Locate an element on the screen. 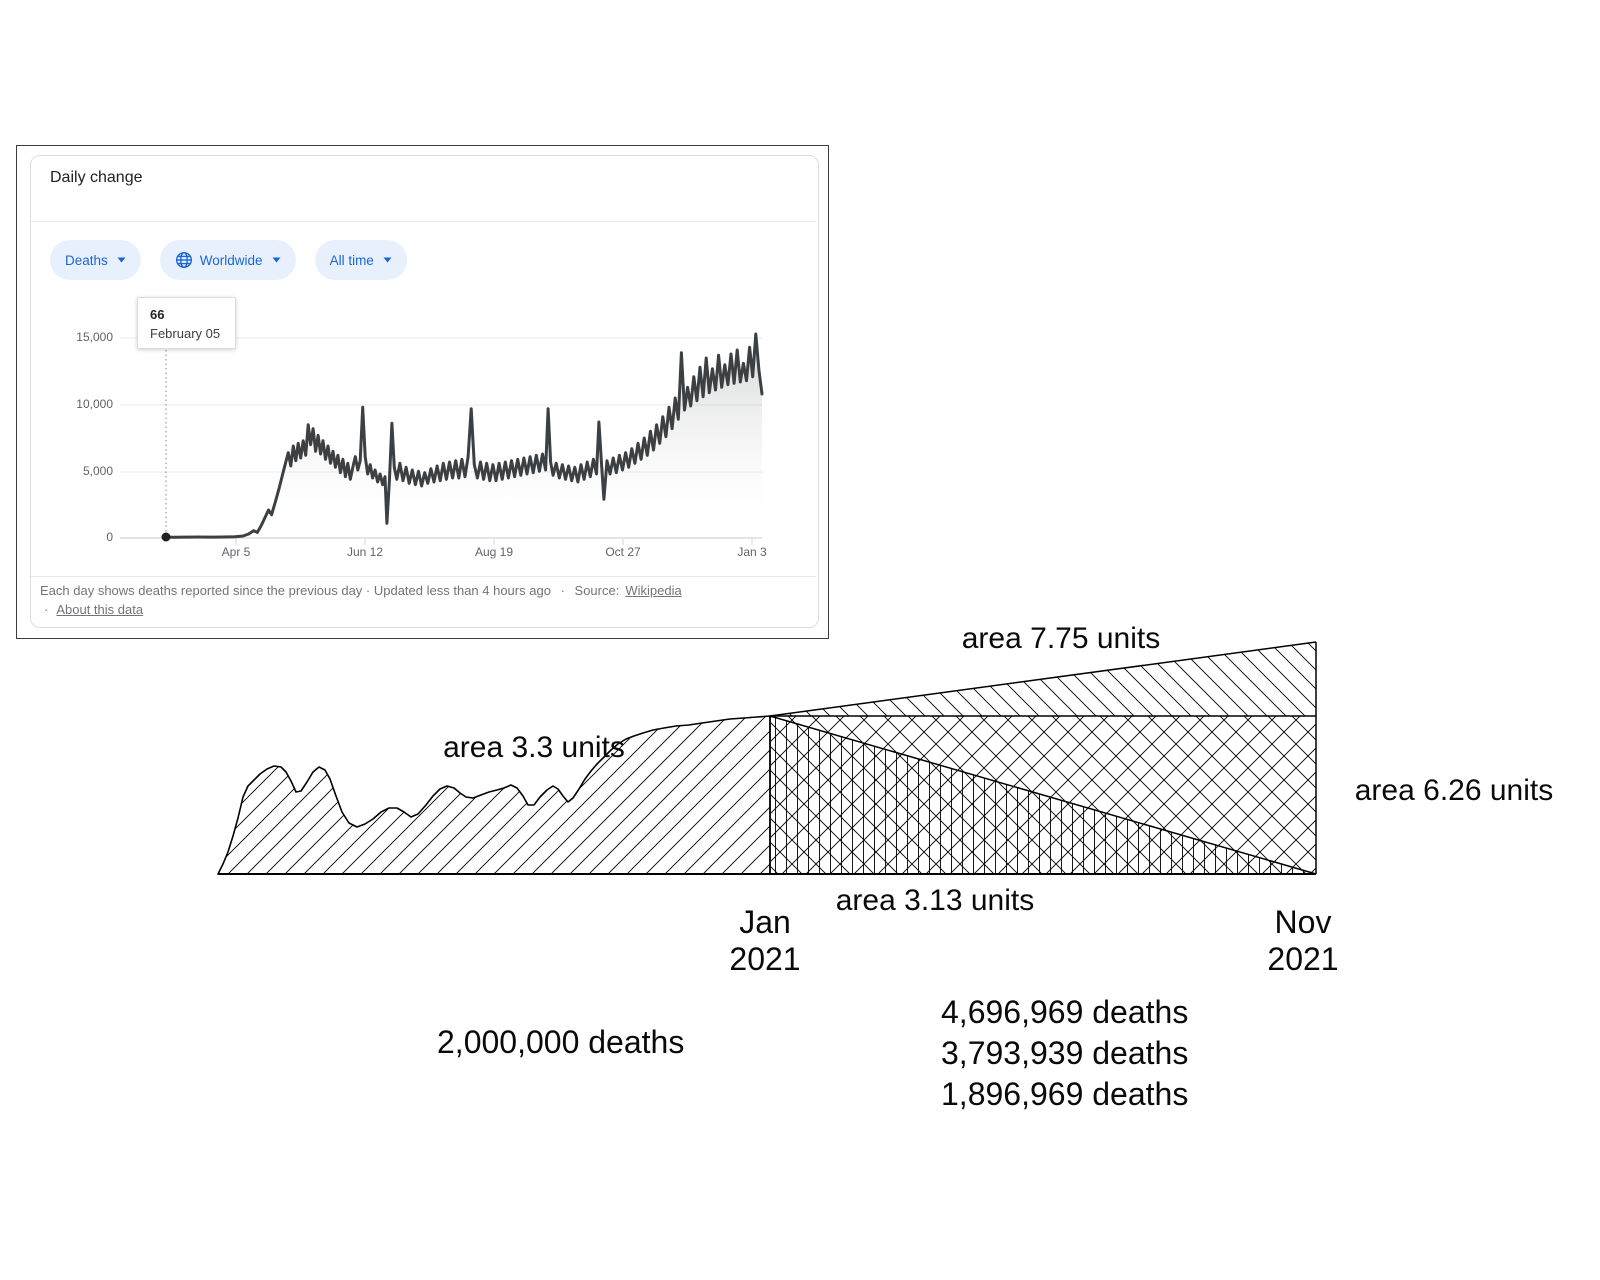 The image size is (1600, 1280). series-area-fill is located at coordinates (452, 436).